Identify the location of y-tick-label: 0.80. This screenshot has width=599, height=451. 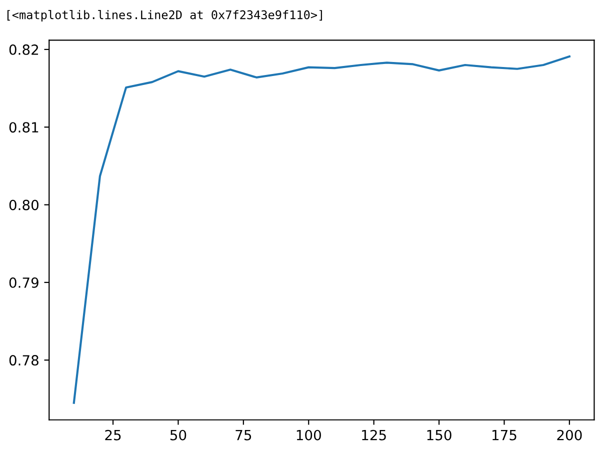
(23, 205).